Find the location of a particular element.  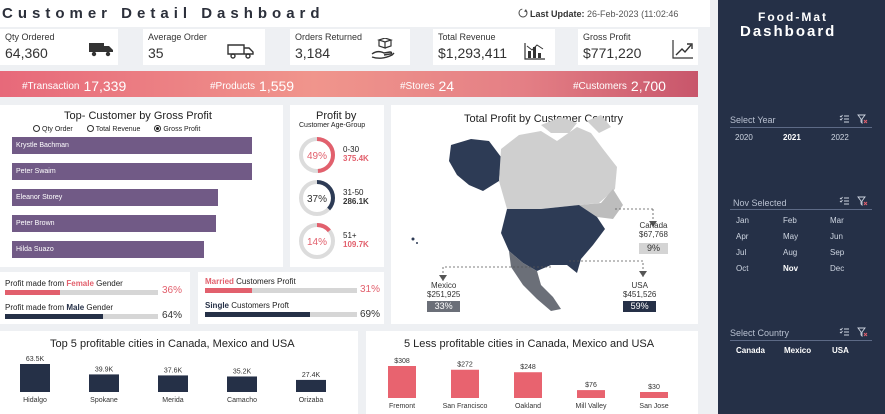

city-bar-label: Oakland is located at coordinates (528, 406).